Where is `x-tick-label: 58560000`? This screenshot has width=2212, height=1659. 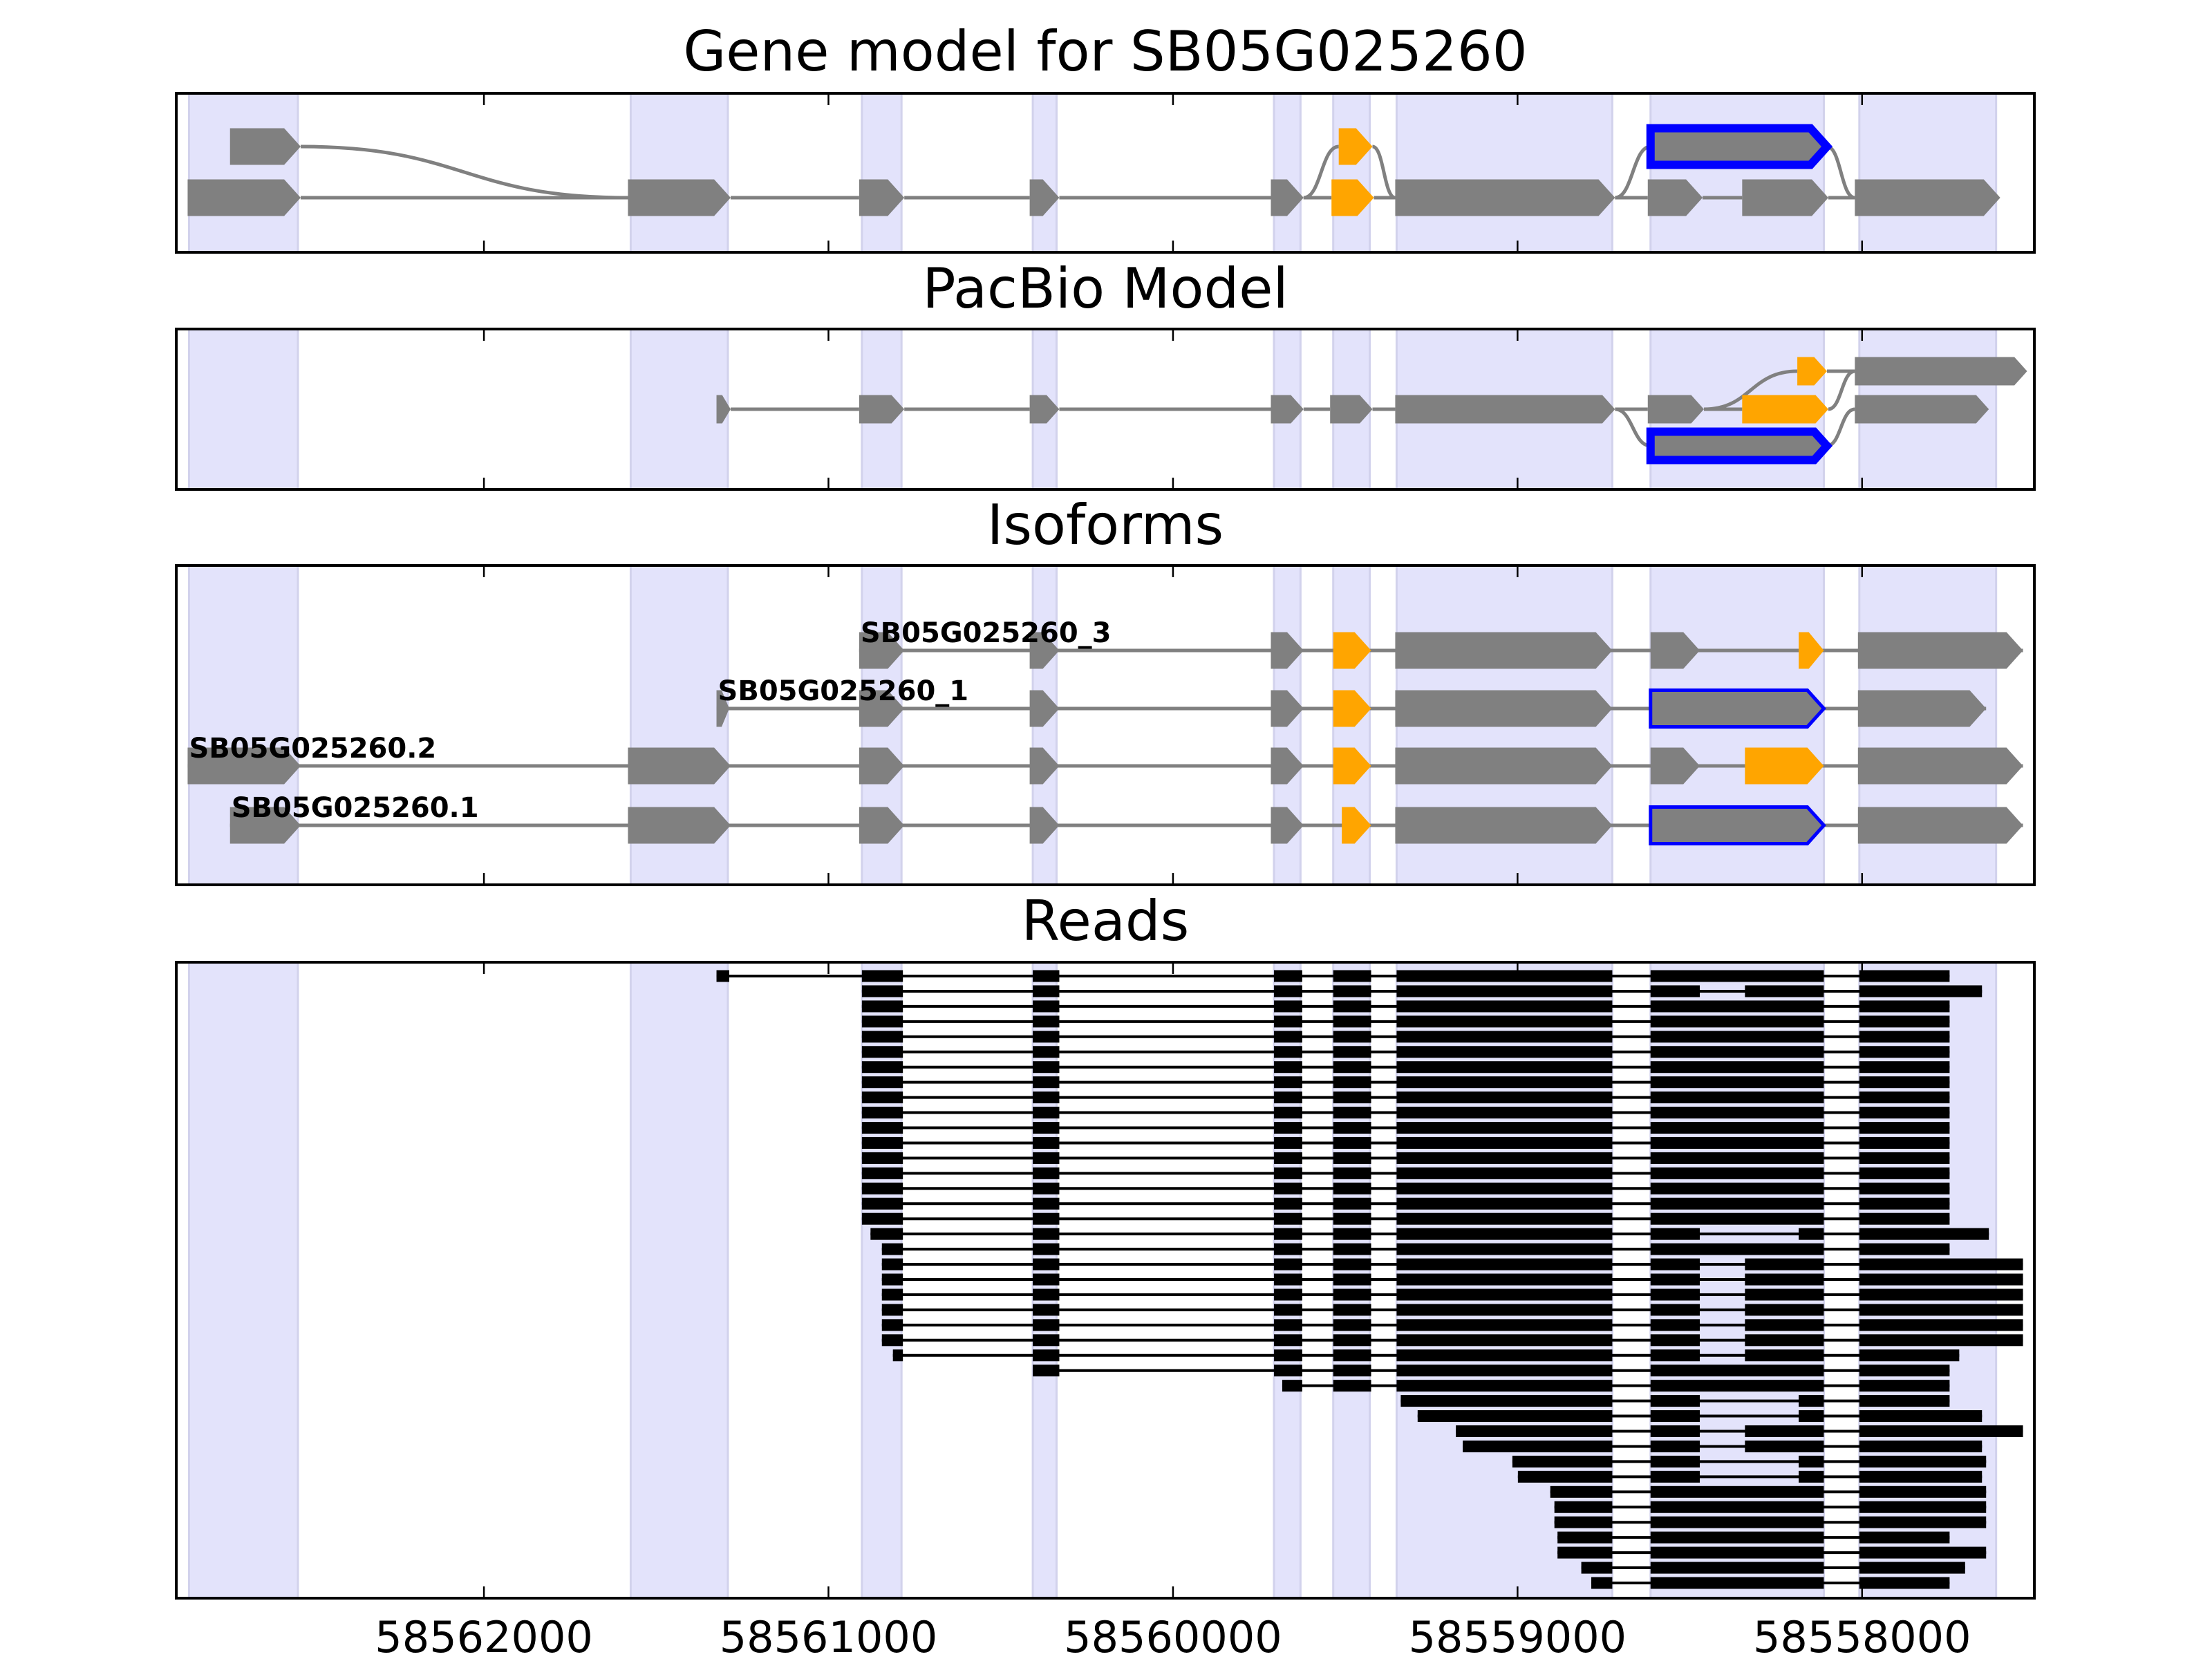
x-tick-label: 58560000 is located at coordinates (1173, 1635).